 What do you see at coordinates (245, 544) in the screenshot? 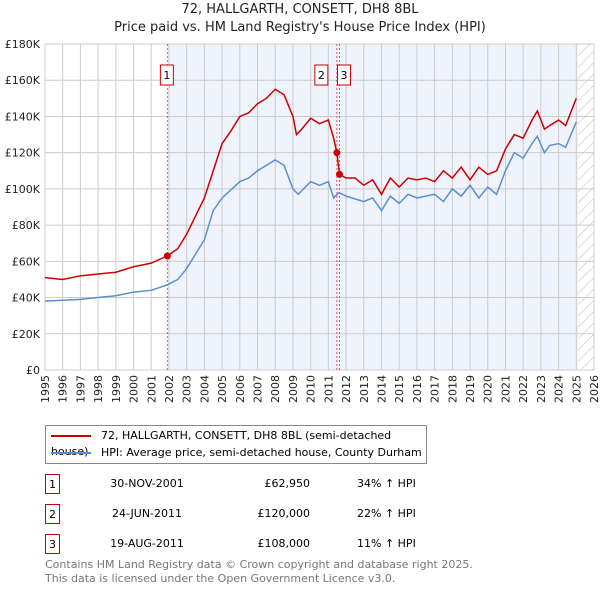
I see `sale-row: 3 19-AUG-2011 £108,000 11% ↑ HPI` at bounding box center [245, 544].